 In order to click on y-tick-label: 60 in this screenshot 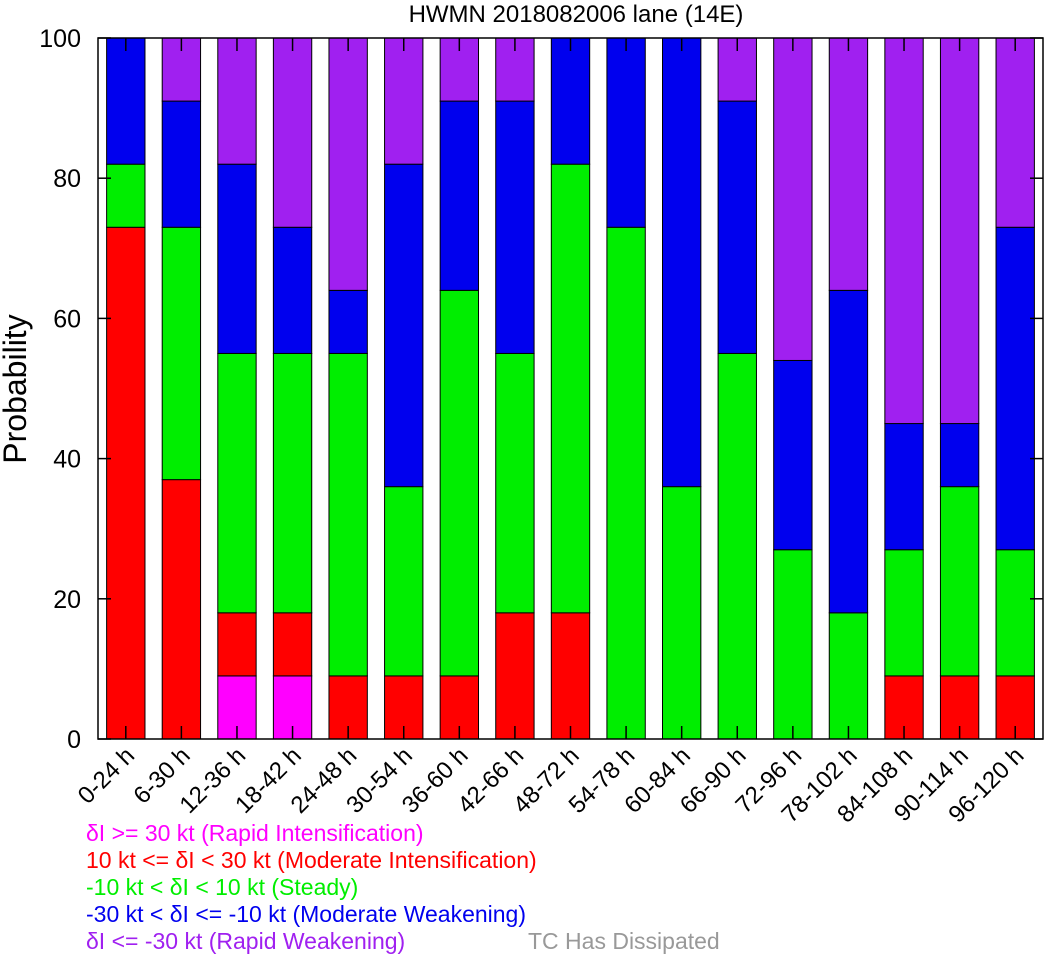, I will do `click(67, 319)`.